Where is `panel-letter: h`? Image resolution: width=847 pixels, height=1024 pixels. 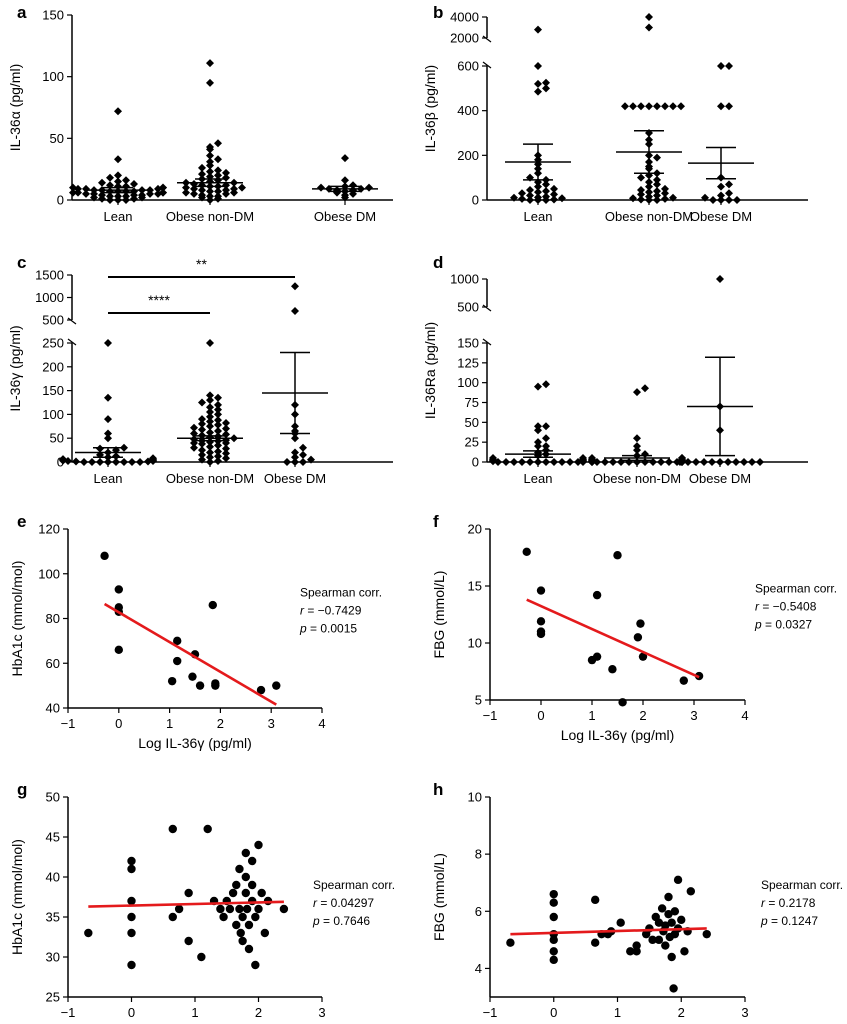 panel-letter: h is located at coordinates (438, 789).